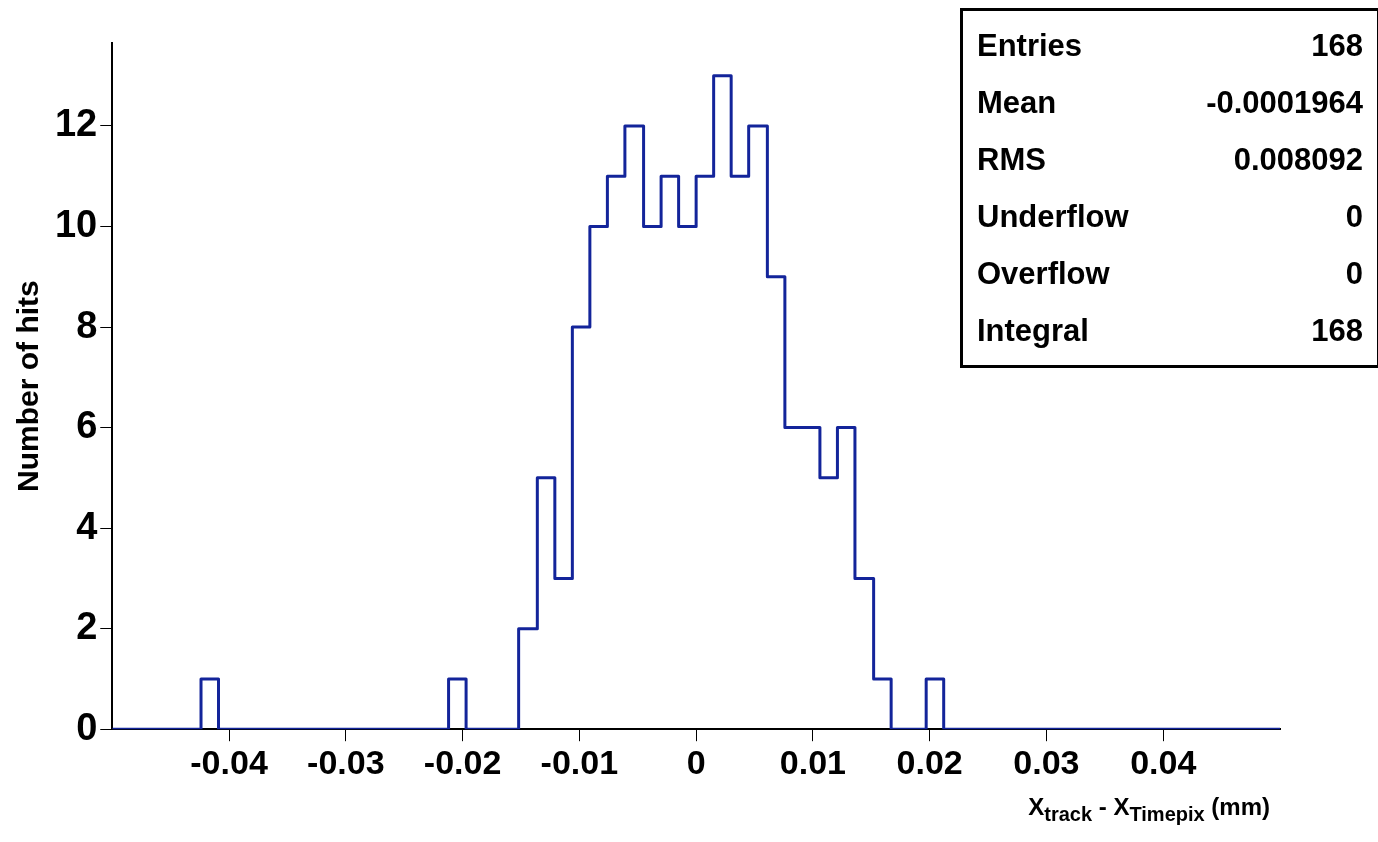 Image resolution: width=1378 pixels, height=842 pixels. What do you see at coordinates (1053, 216) in the screenshot?
I see `annotation: Underflow` at bounding box center [1053, 216].